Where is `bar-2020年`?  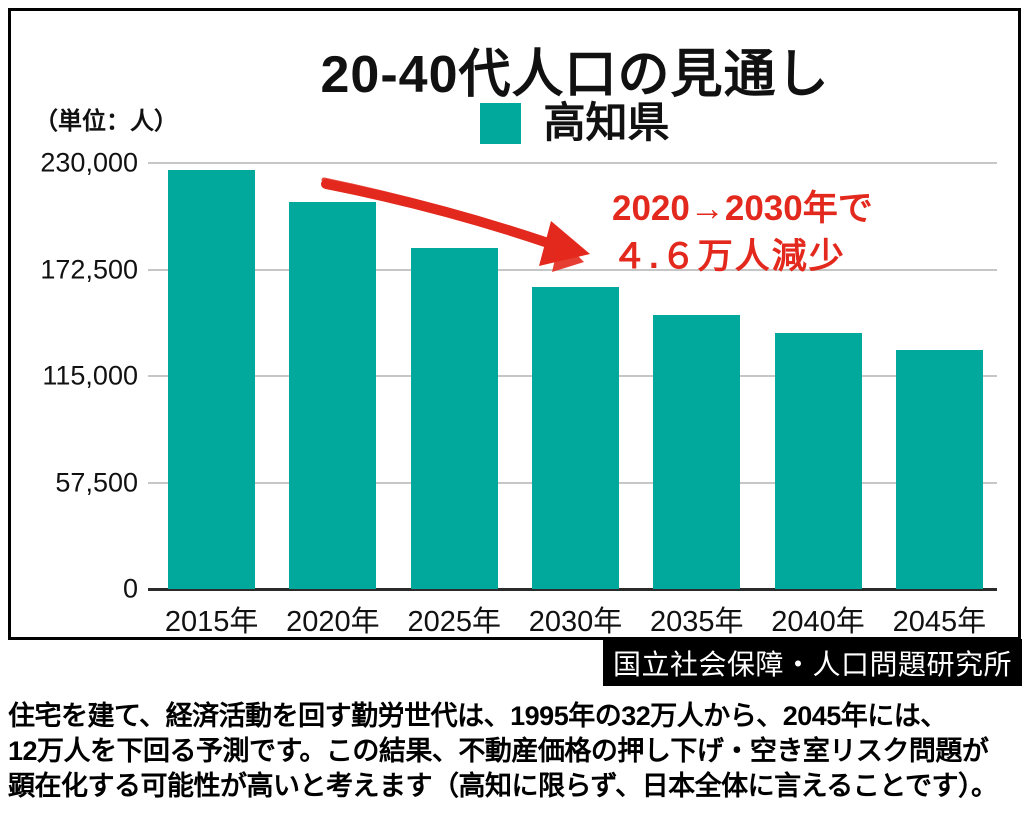 bar-2020年 is located at coordinates (333, 395).